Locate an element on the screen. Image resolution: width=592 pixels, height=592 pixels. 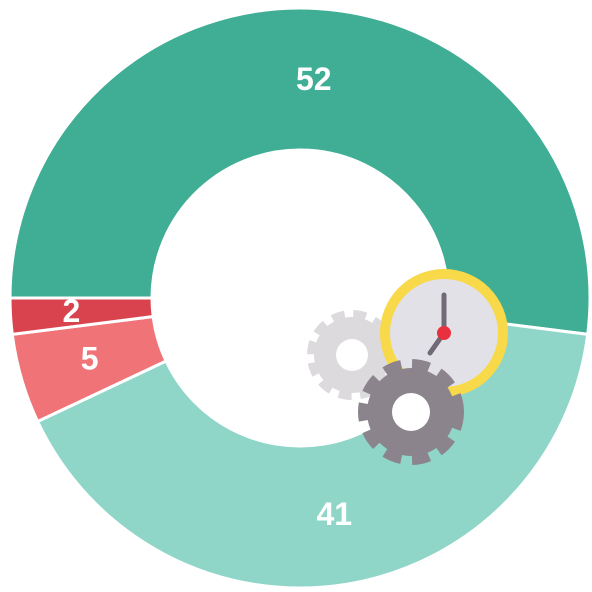
value-label: 5 is located at coordinates (90, 359).